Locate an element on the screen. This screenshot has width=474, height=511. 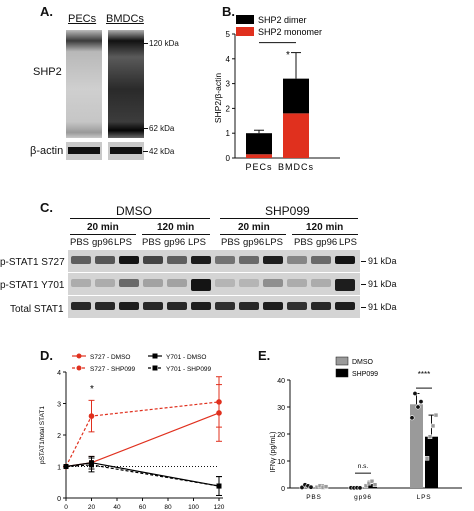
panel-e-label: E. is located at coordinates (264, 355).